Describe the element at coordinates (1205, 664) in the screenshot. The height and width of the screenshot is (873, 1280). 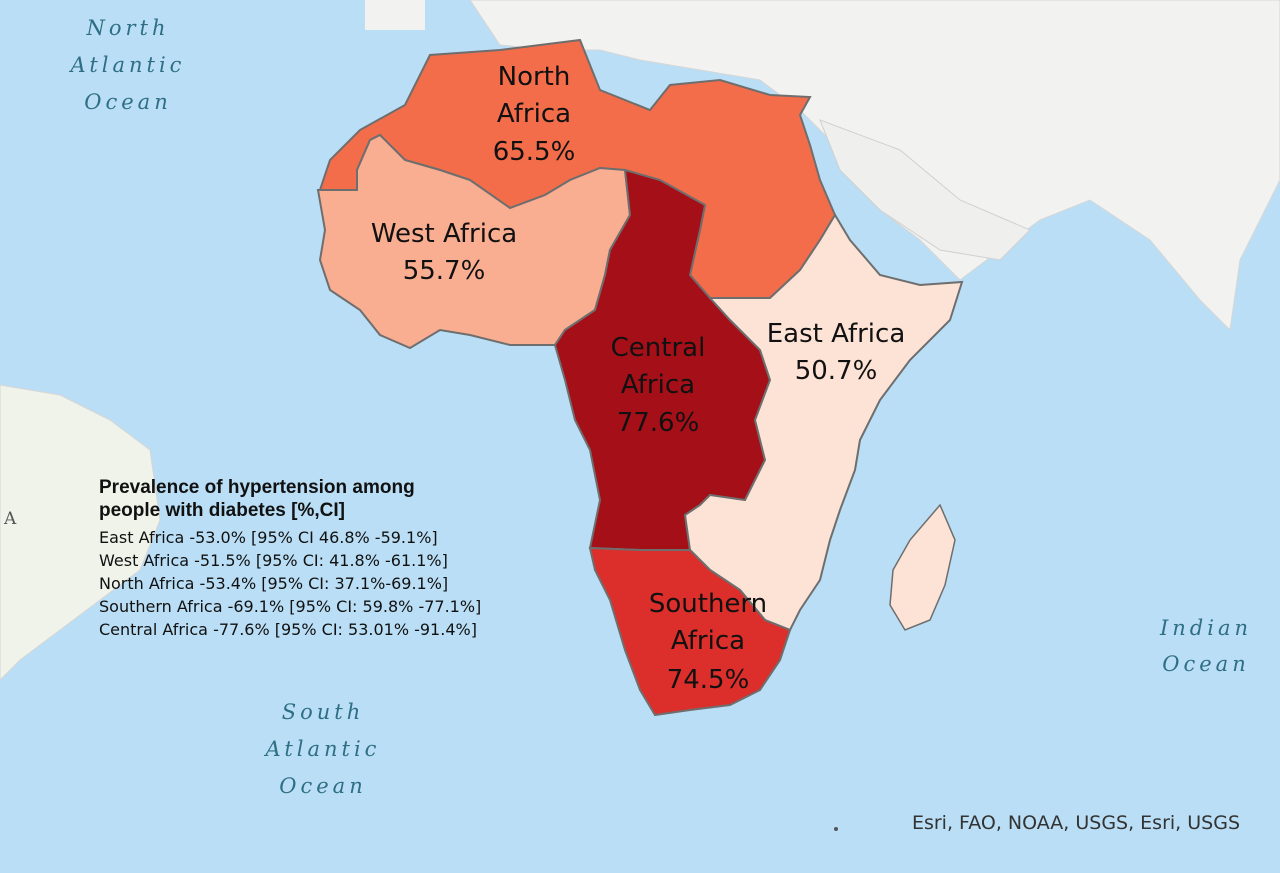
I see `indian-ocean-line2: Ocean` at that location.